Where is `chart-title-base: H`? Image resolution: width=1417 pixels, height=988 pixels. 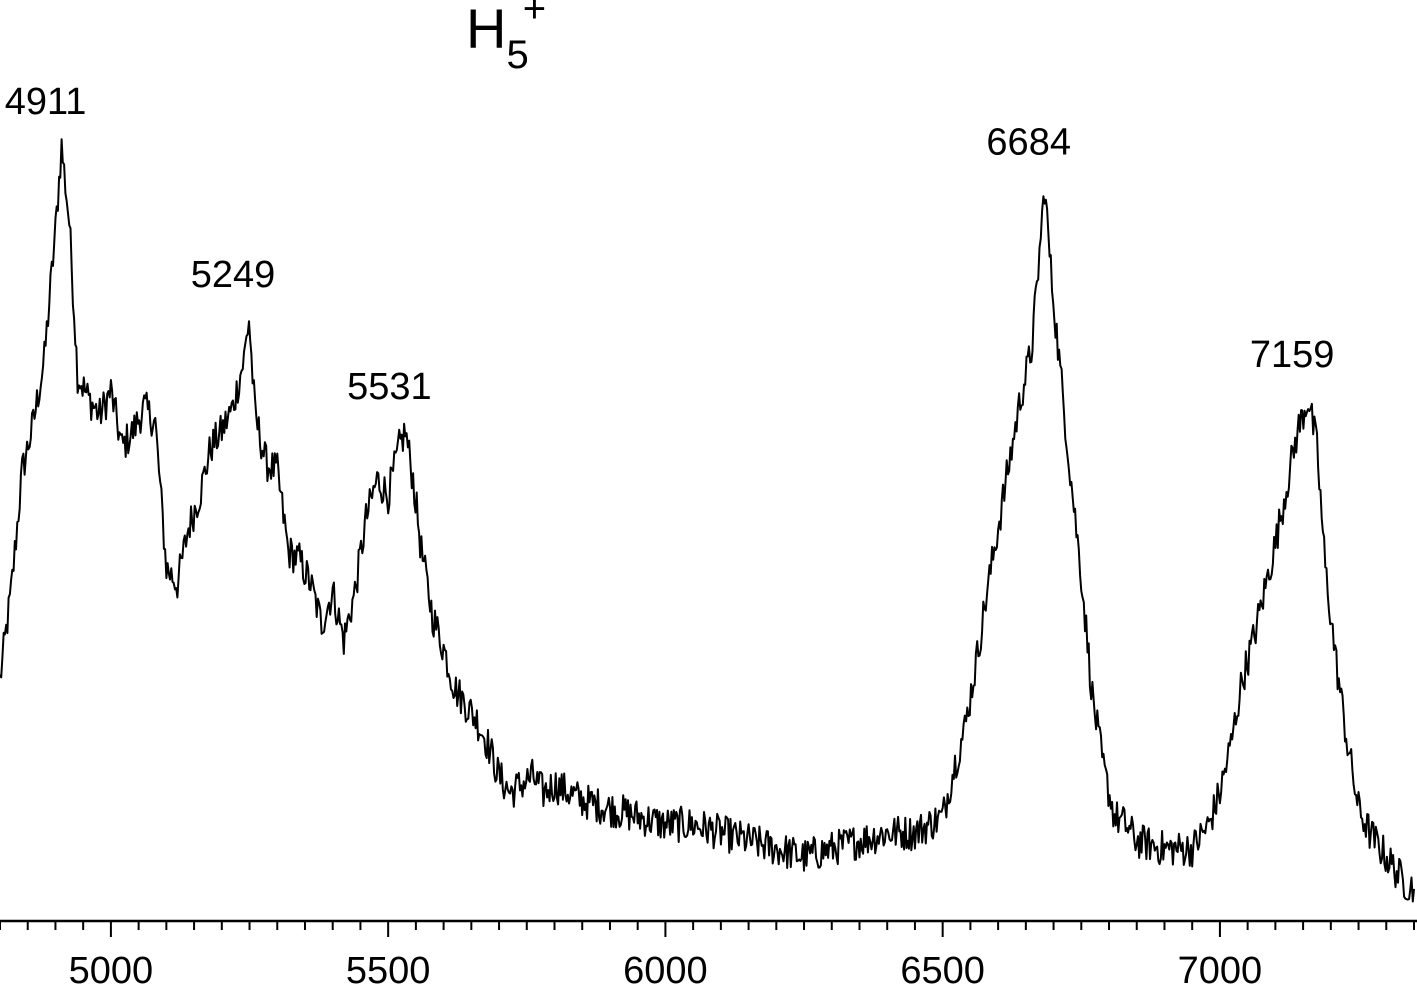
chart-title-base: H is located at coordinates (486, 30).